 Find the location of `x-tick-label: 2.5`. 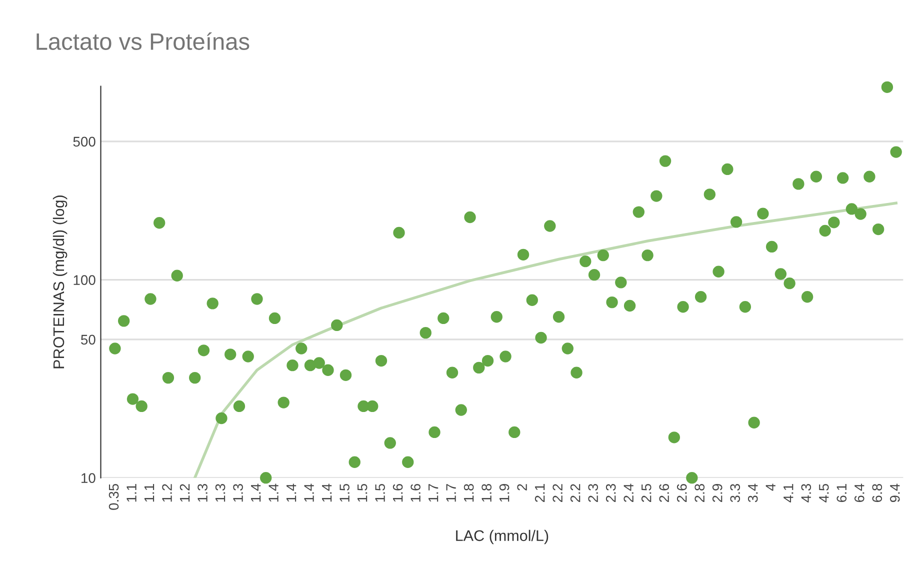

x-tick-label: 2.5 is located at coordinates (646, 493).